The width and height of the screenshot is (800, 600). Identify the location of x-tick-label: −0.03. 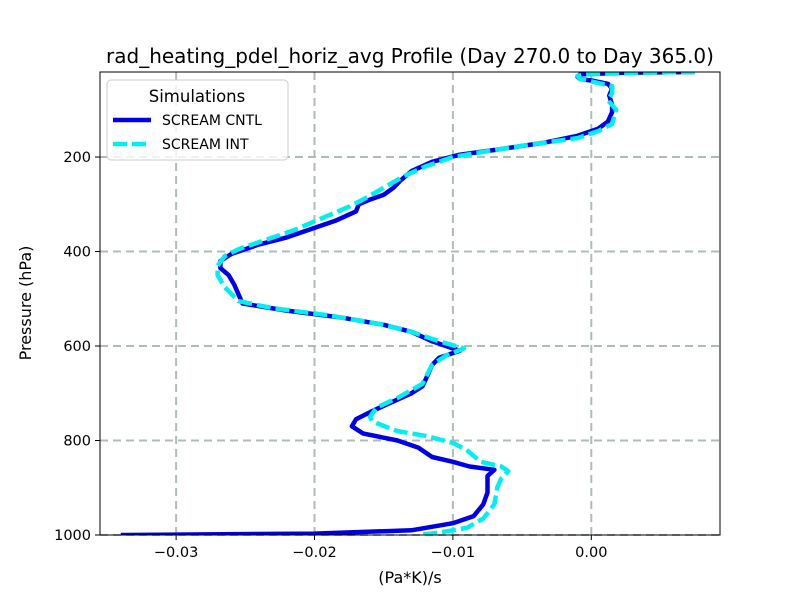
(176, 553).